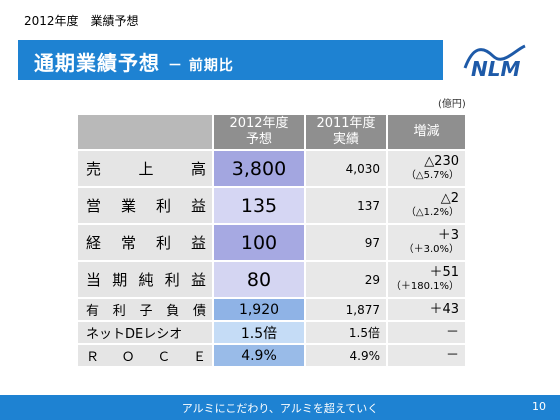 The image size is (560, 420). Describe the element at coordinates (346, 332) in the screenshot. I see `actual-value: 1.5倍` at that location.